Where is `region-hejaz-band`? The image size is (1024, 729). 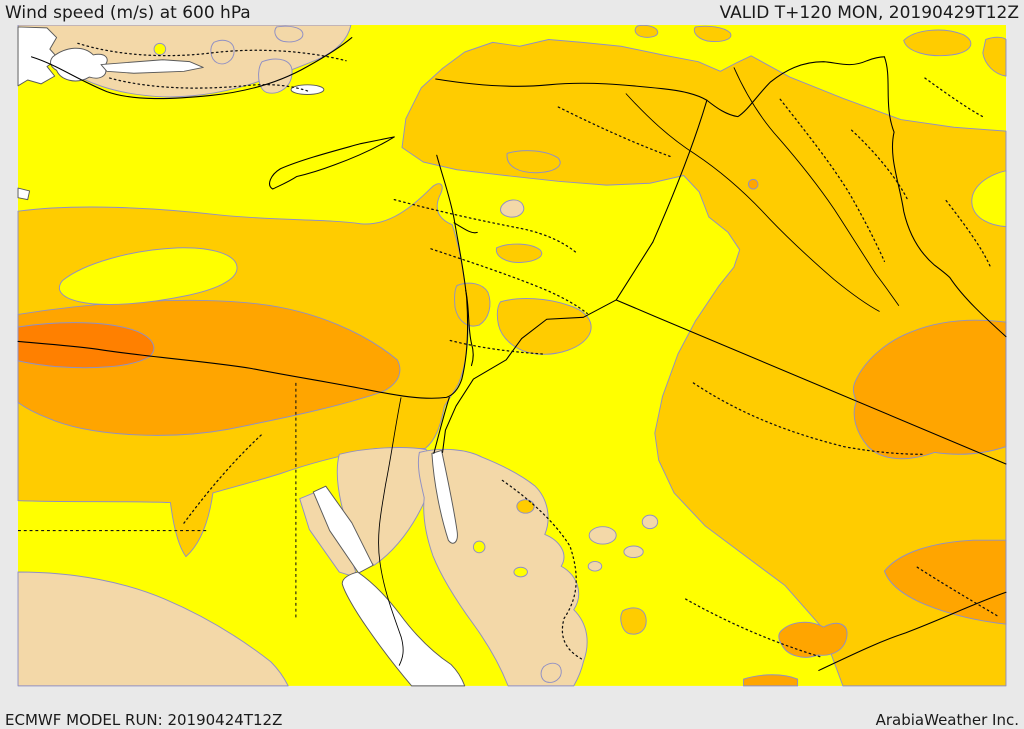
region-hejaz-band is located at coordinates (502, 567).